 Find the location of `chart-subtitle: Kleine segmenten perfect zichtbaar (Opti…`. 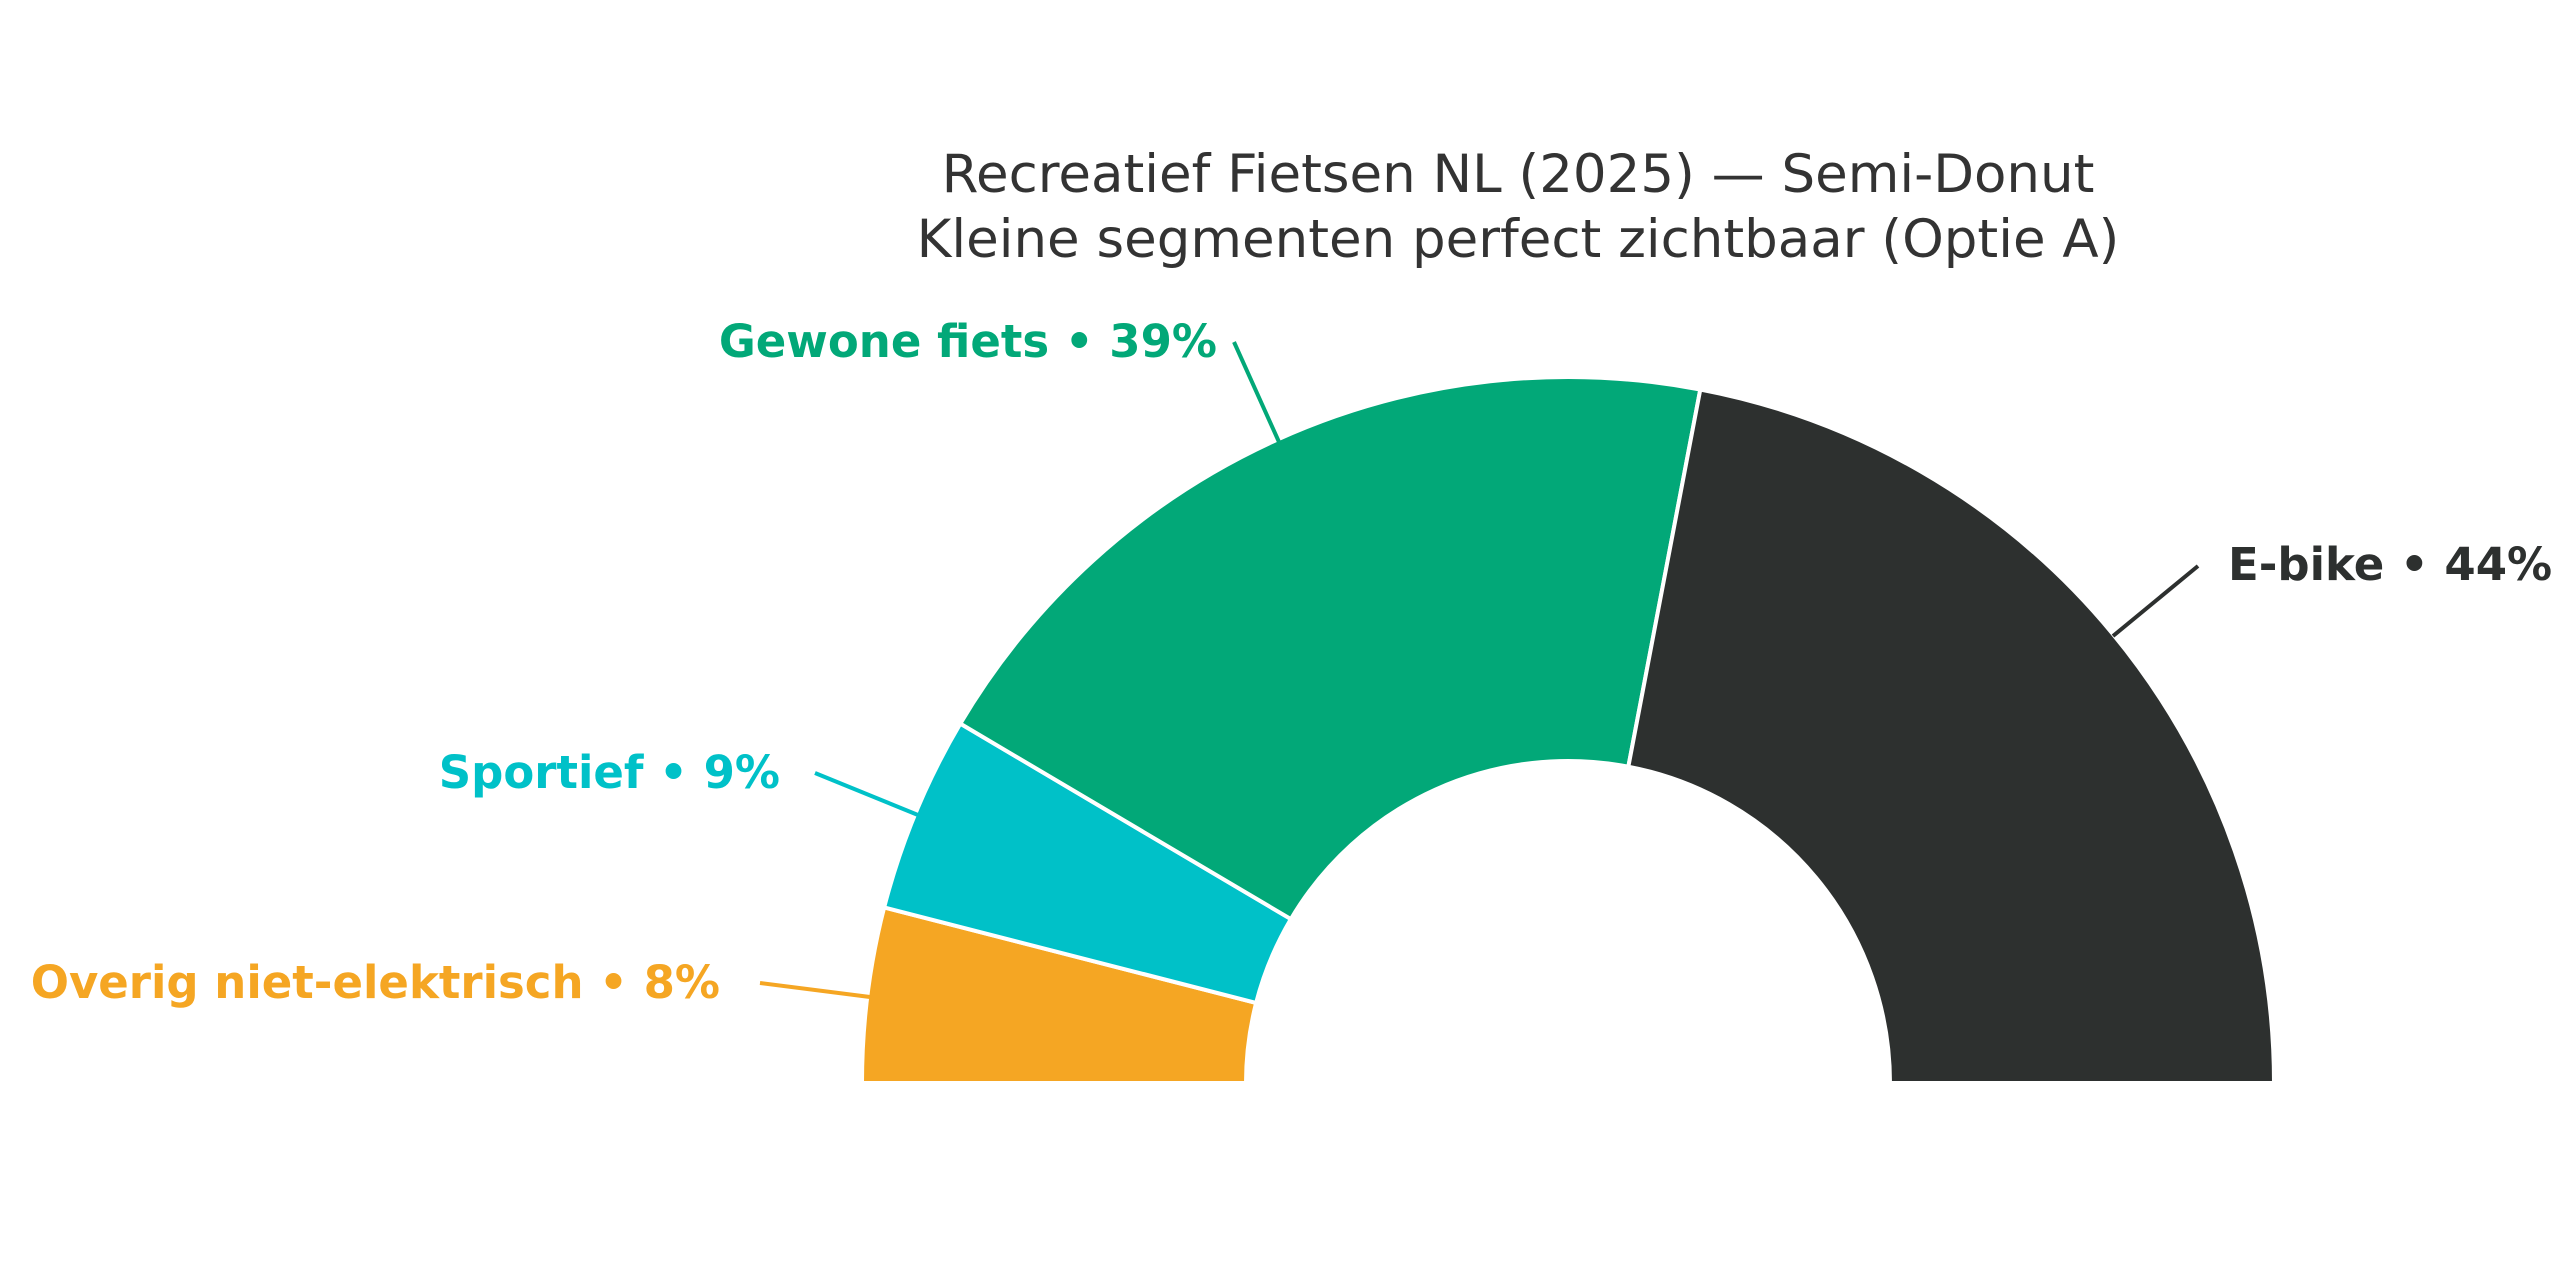

chart-subtitle: Kleine segmenten perfect zichtbaar (Opti… is located at coordinates (1518, 239).